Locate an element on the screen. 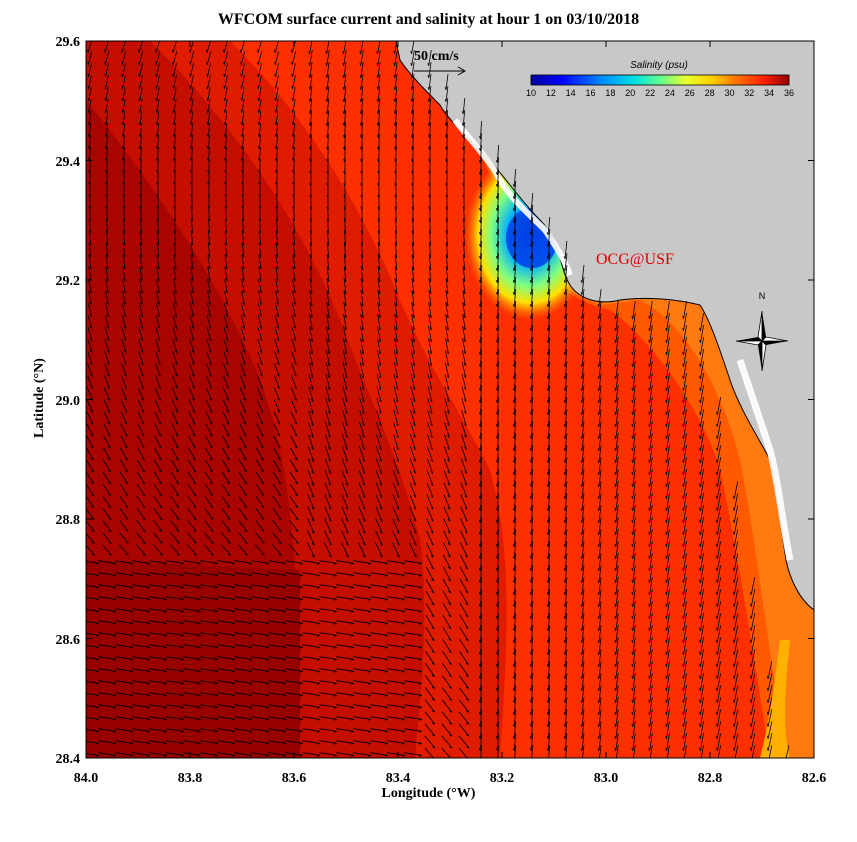  x-tick-label: 83.6 is located at coordinates (294, 778).